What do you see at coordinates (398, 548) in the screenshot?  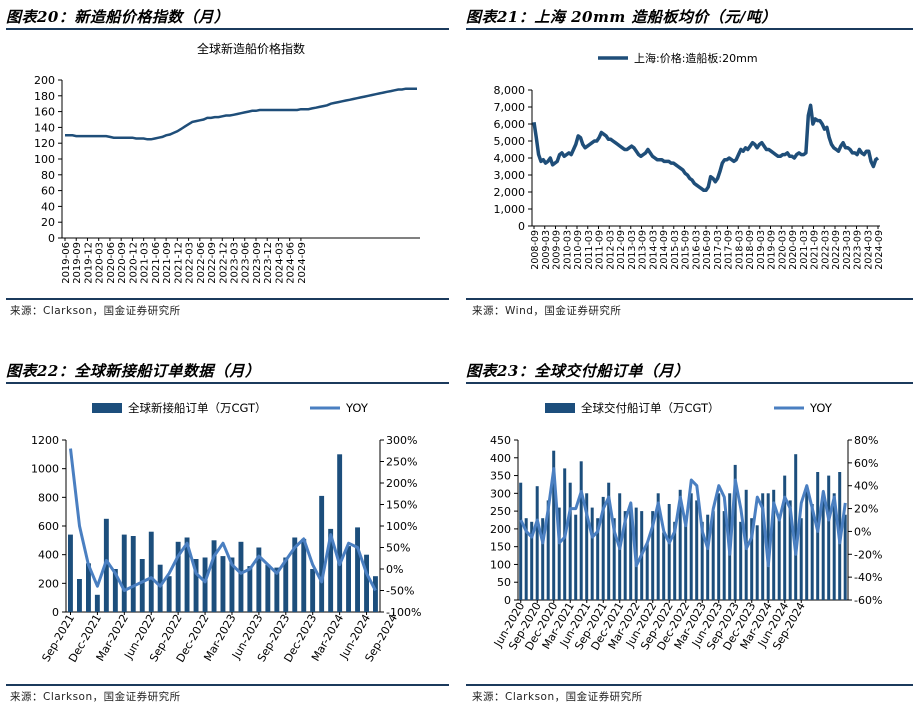 I see `chart22-y2-tick-label: 50%` at bounding box center [398, 548].